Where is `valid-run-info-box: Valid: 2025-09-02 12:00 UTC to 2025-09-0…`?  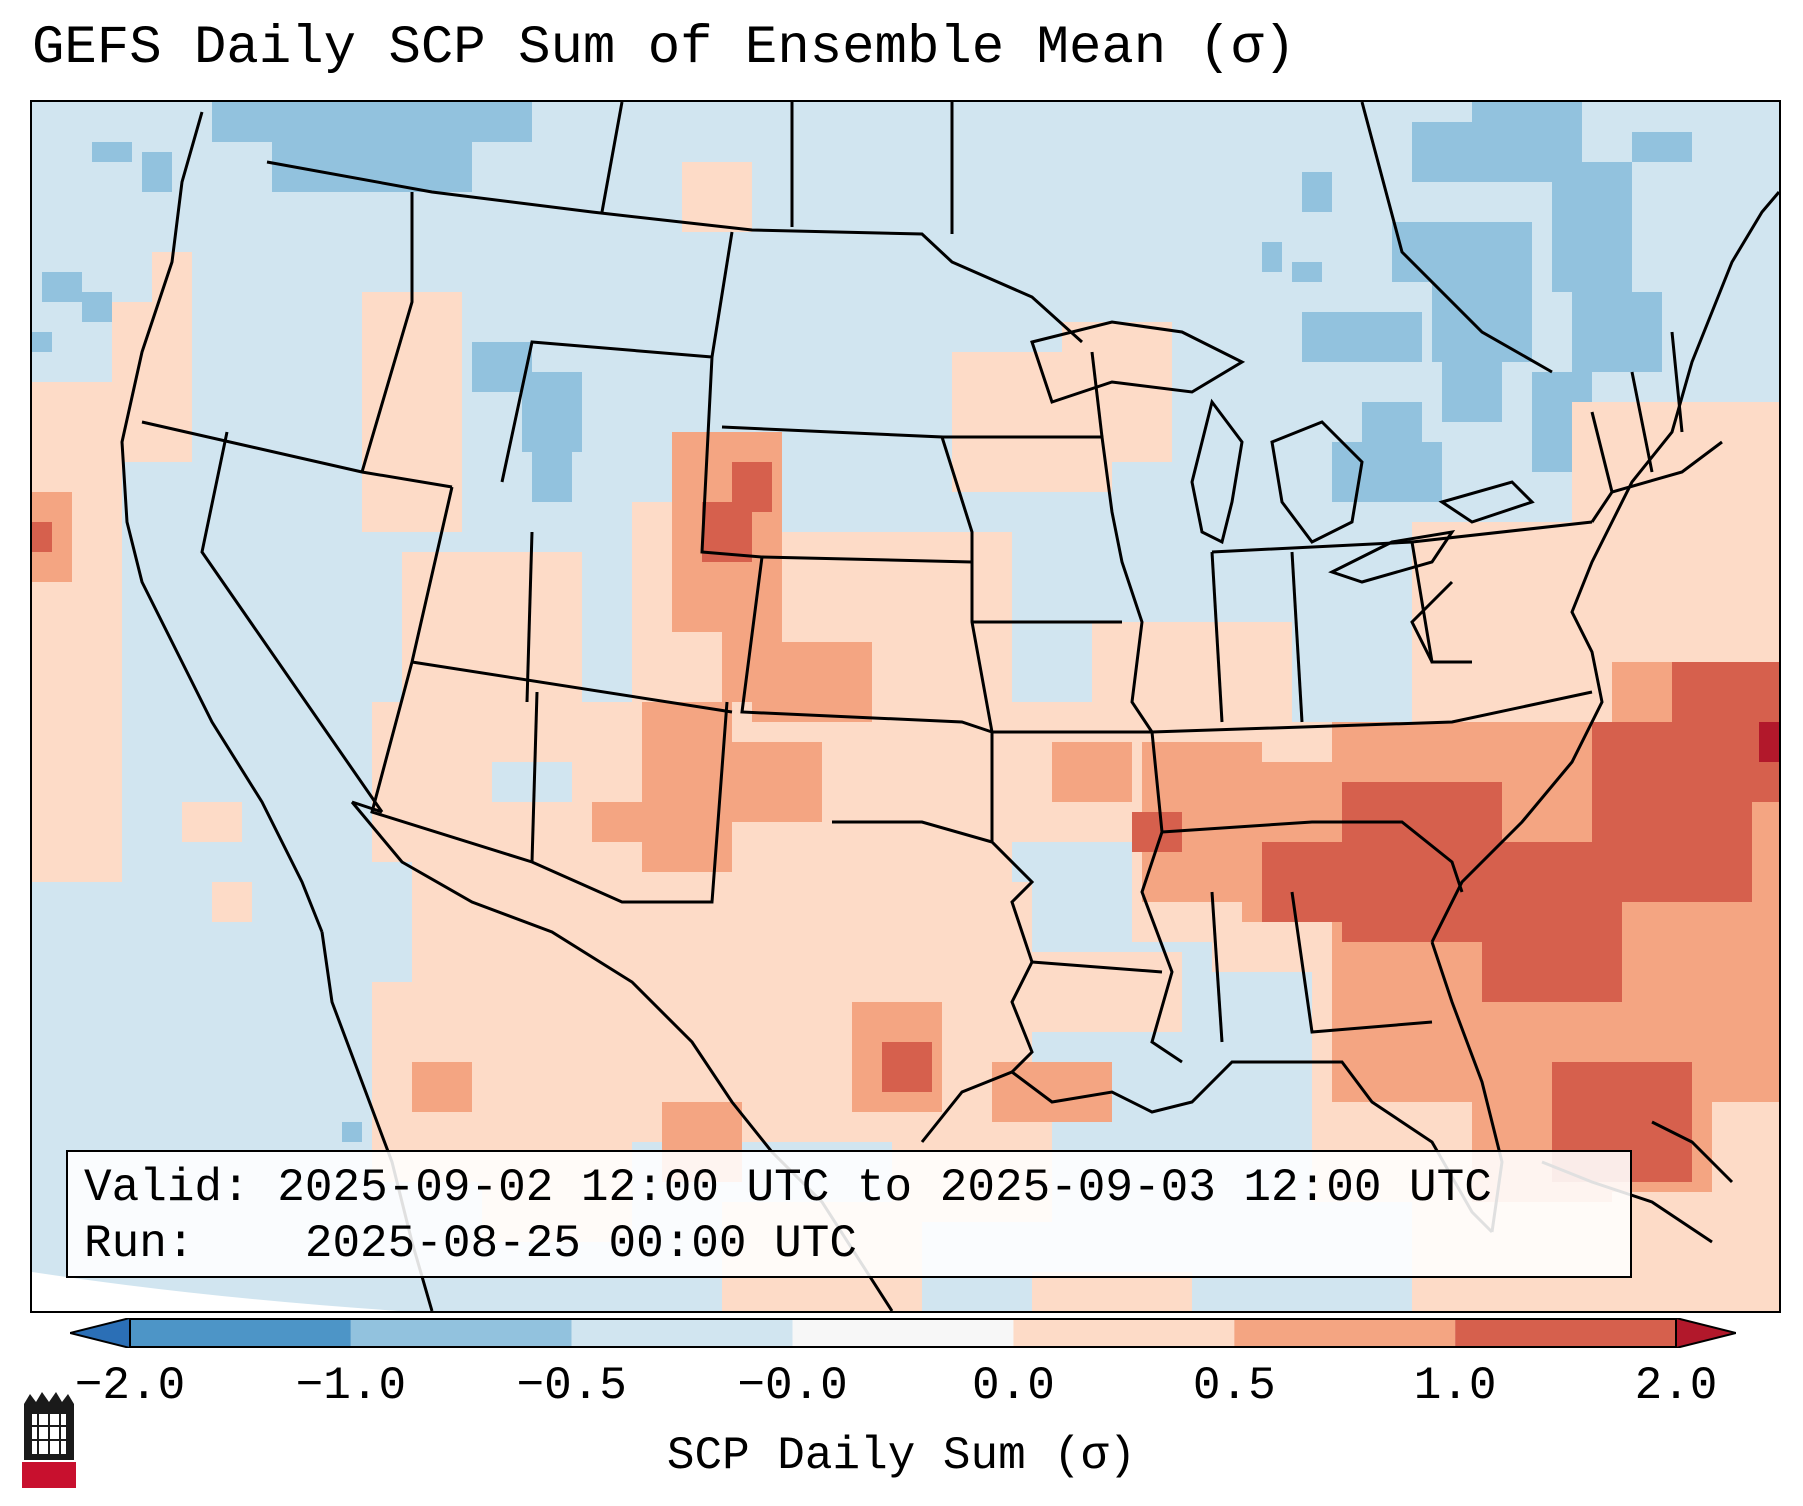 valid-run-info-box: Valid: 2025-09-02 12:00 UTC to 2025-09-0… is located at coordinates (849, 1214).